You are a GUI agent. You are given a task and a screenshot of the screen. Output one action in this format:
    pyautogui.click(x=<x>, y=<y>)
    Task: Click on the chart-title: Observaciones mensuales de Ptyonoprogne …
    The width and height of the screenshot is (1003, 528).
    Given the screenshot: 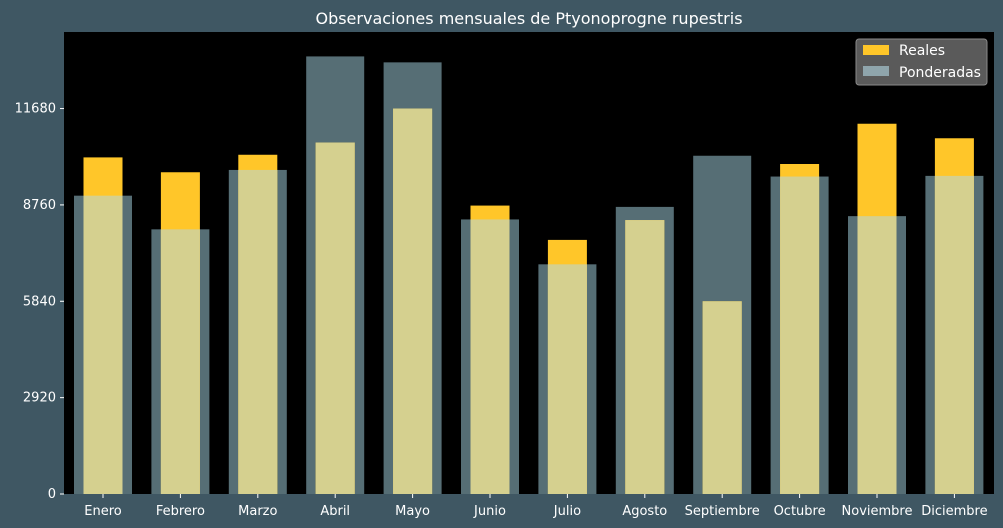 What is the action you would take?
    pyautogui.click(x=528, y=18)
    